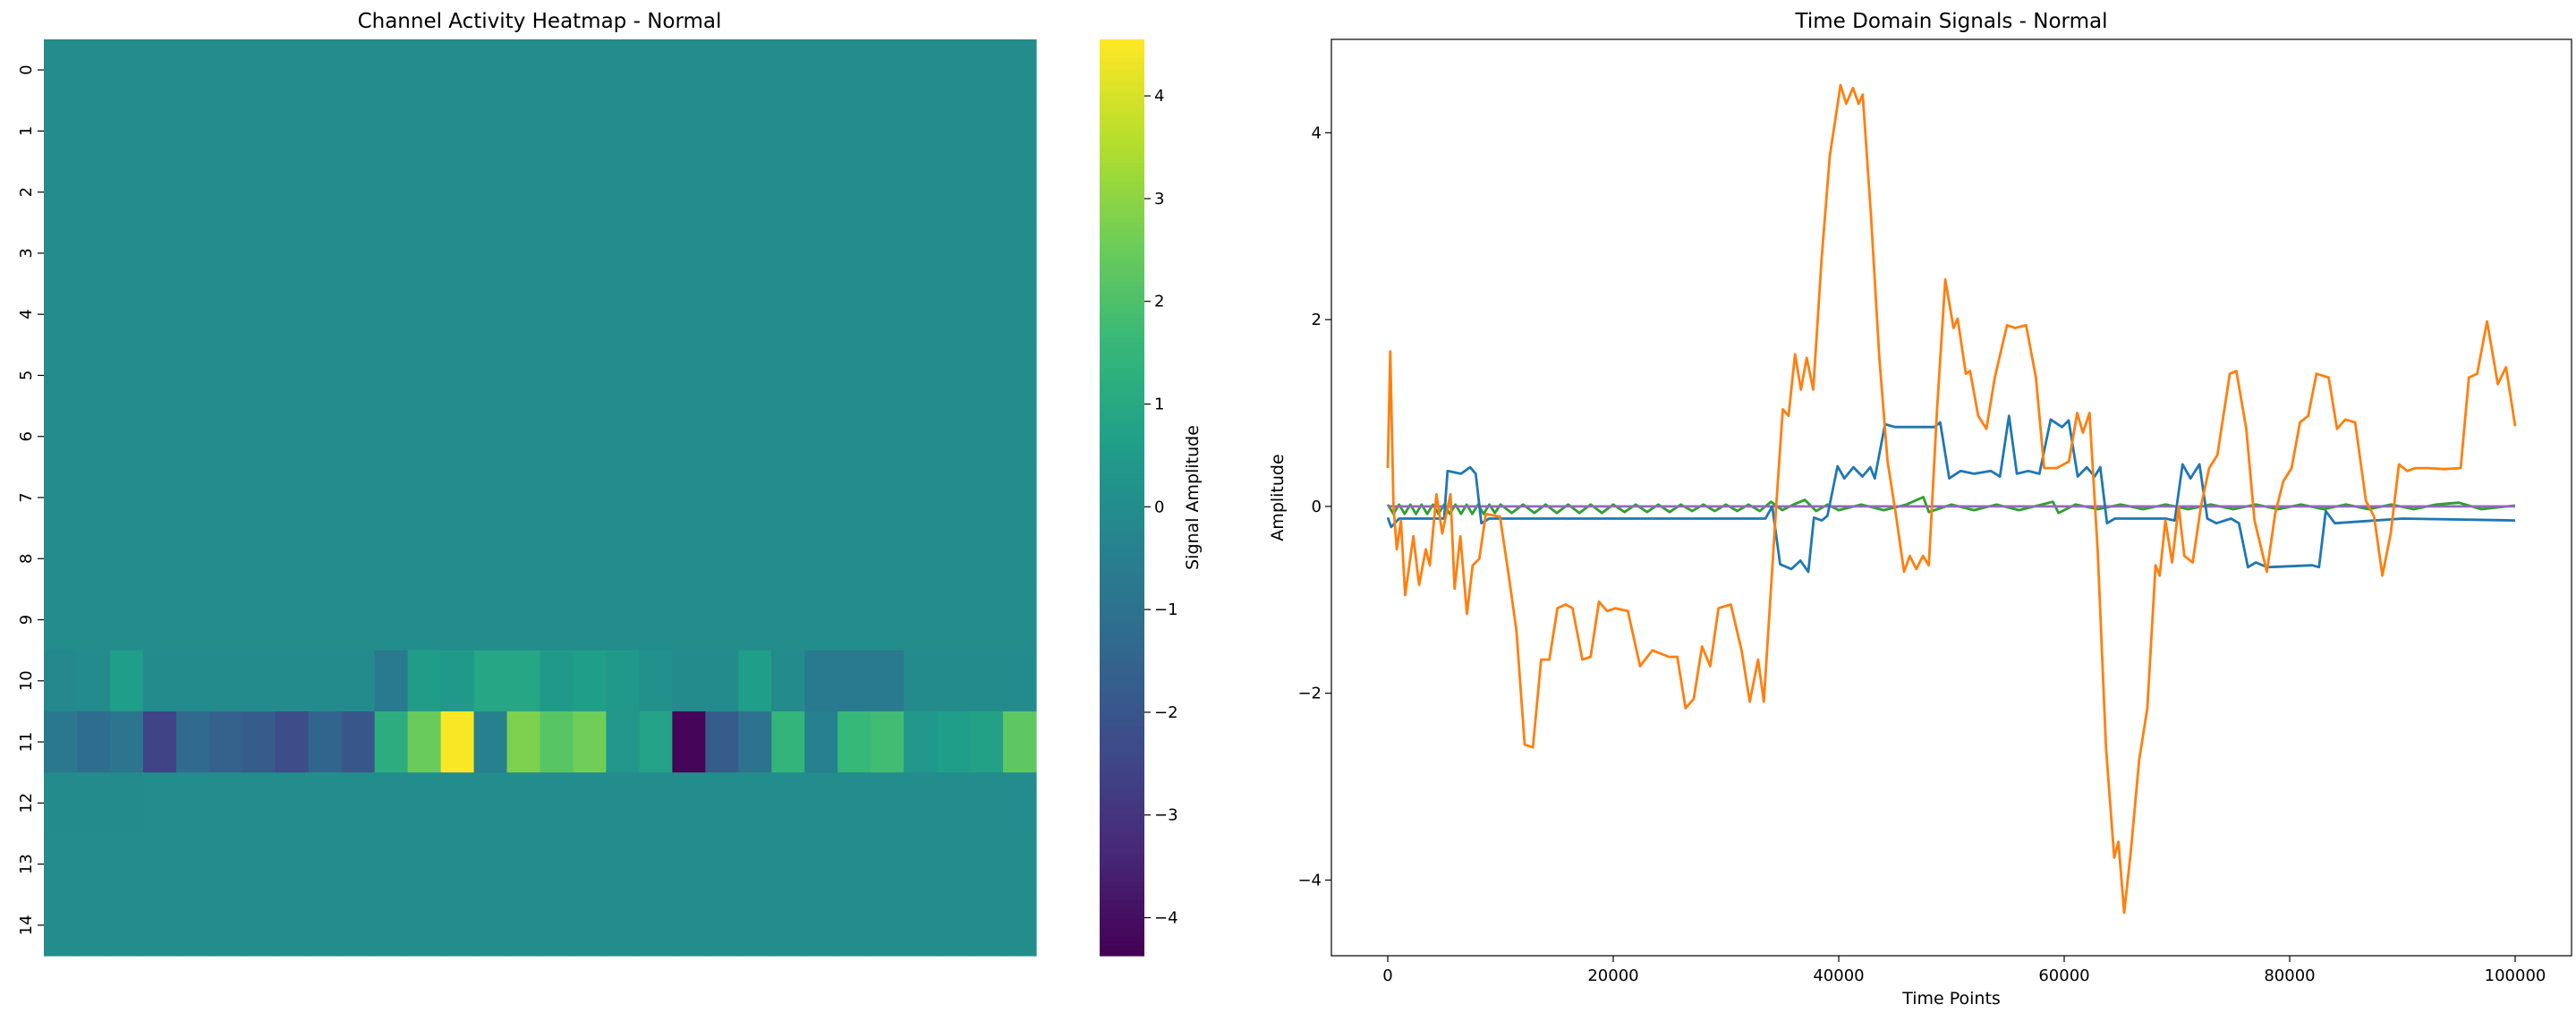 The height and width of the screenshot is (1013, 2576). What do you see at coordinates (2515, 975) in the screenshot?
I see `x-tick-label: 100000` at bounding box center [2515, 975].